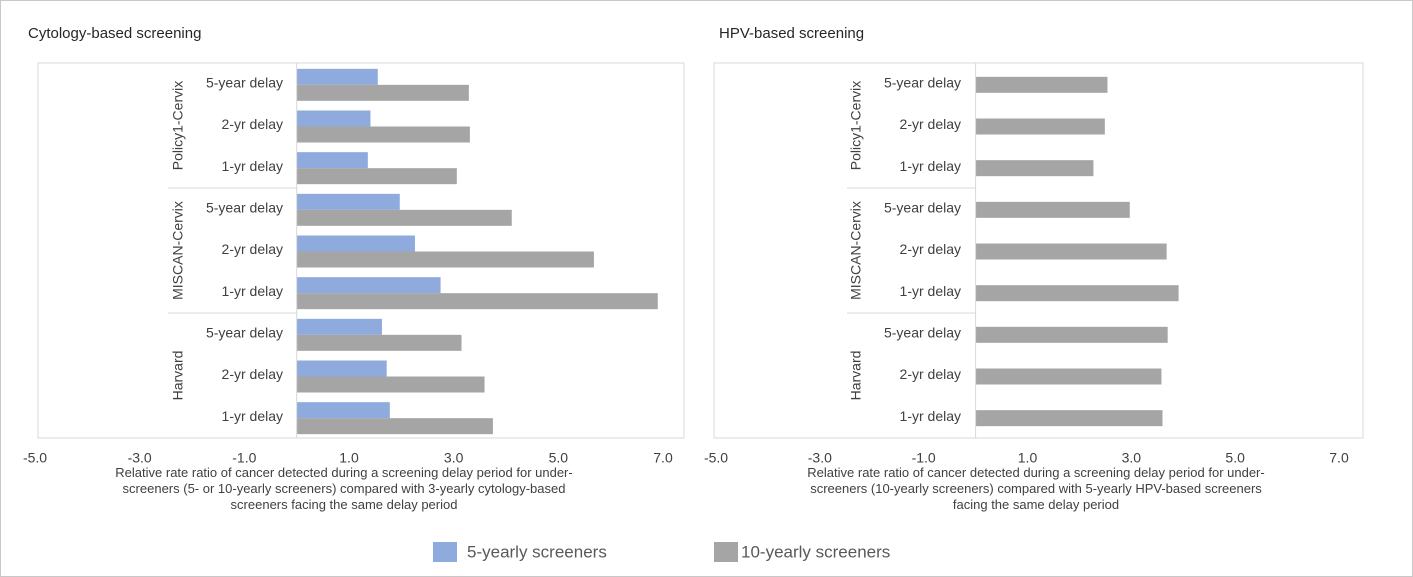 This screenshot has height=577, width=1413. I want to click on panel-title: Cytology-based screening, so click(114, 33).